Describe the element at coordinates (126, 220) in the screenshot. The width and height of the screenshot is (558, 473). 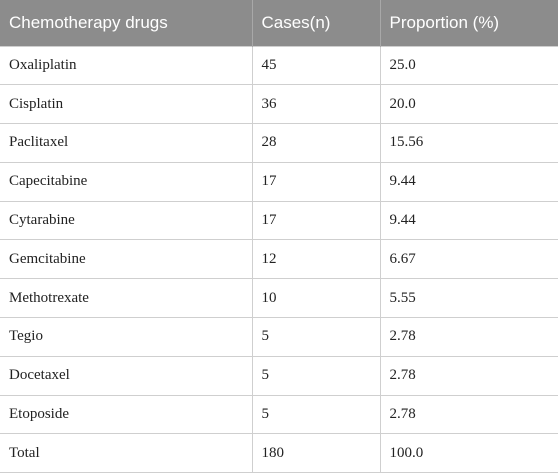
I see `table-cell: Cytarabine` at that location.